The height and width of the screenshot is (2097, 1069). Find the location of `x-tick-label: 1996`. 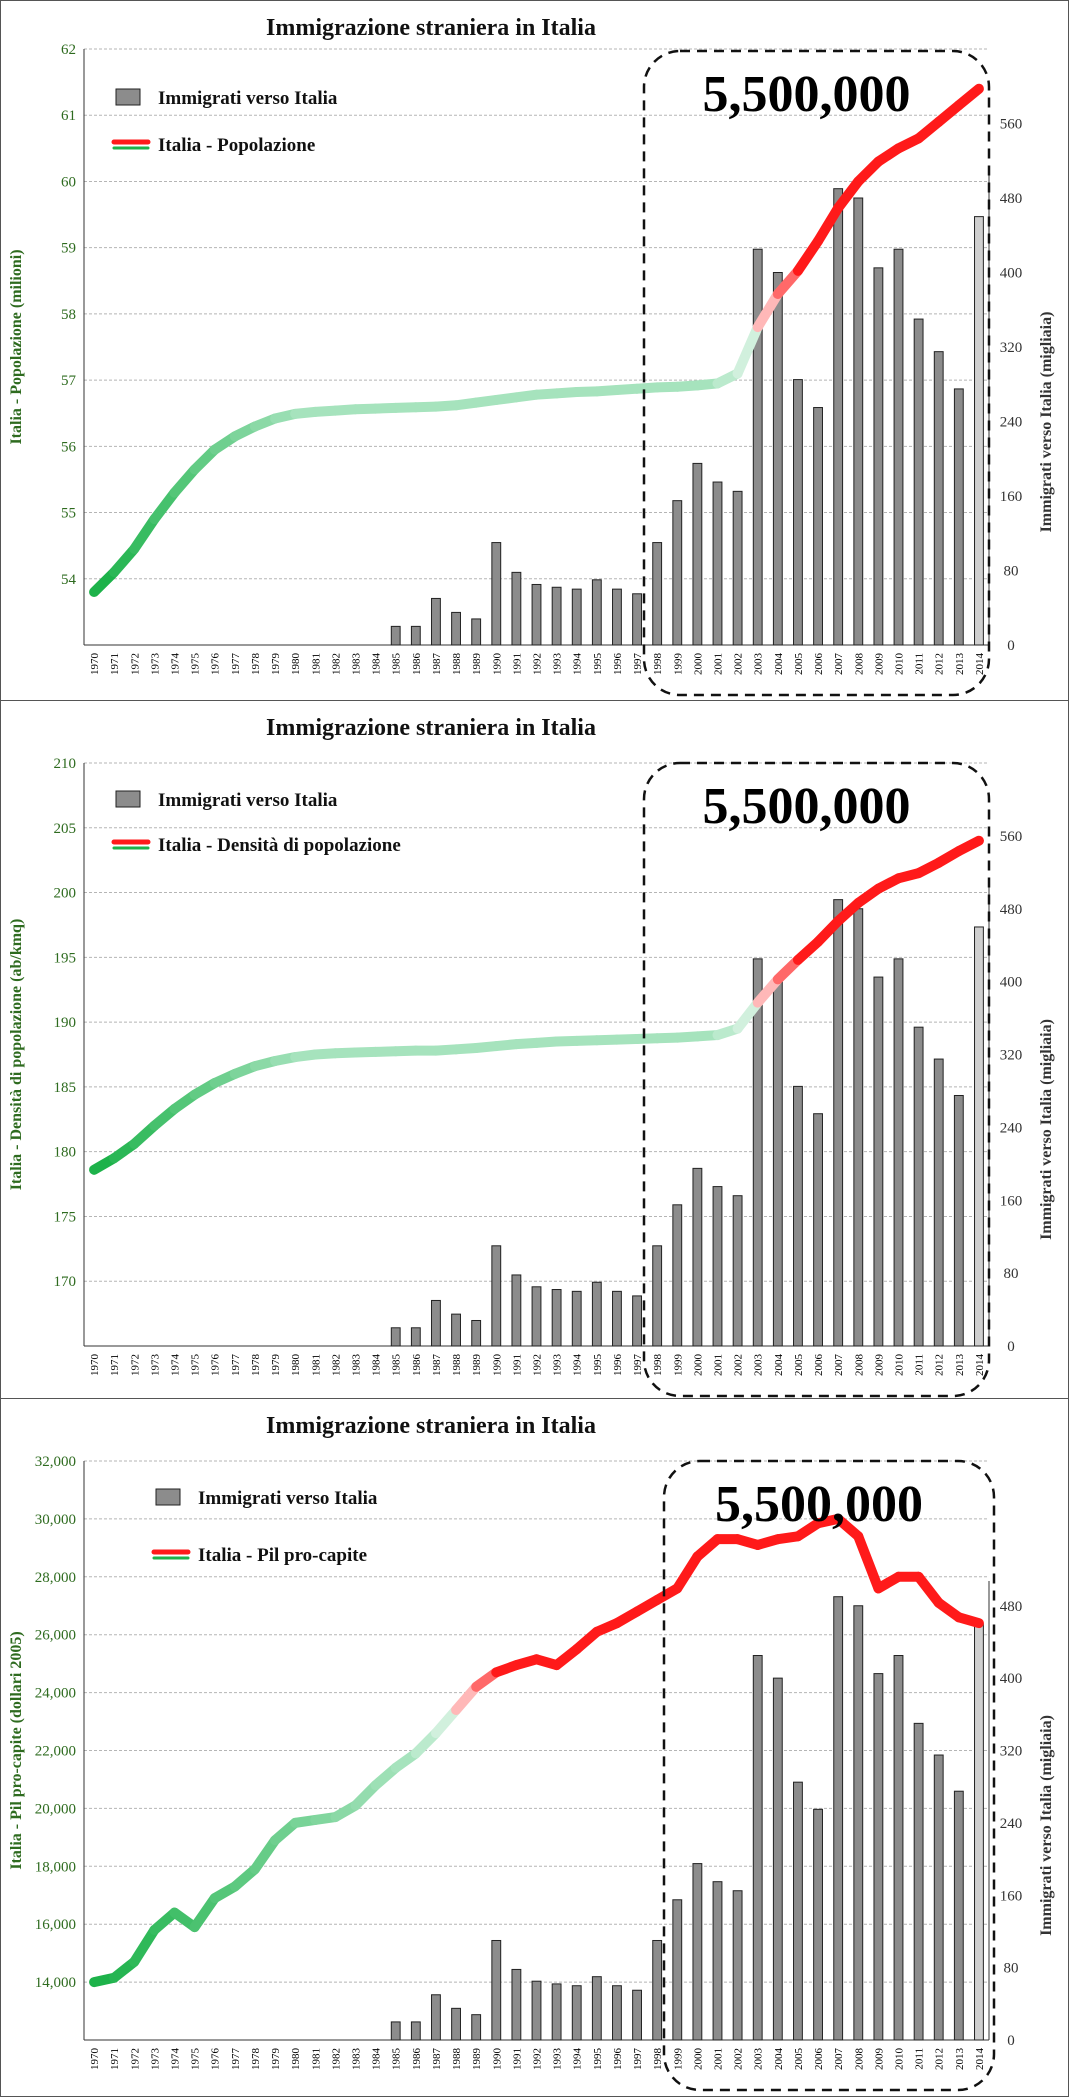

x-tick-label: 1996 is located at coordinates (618, 664).